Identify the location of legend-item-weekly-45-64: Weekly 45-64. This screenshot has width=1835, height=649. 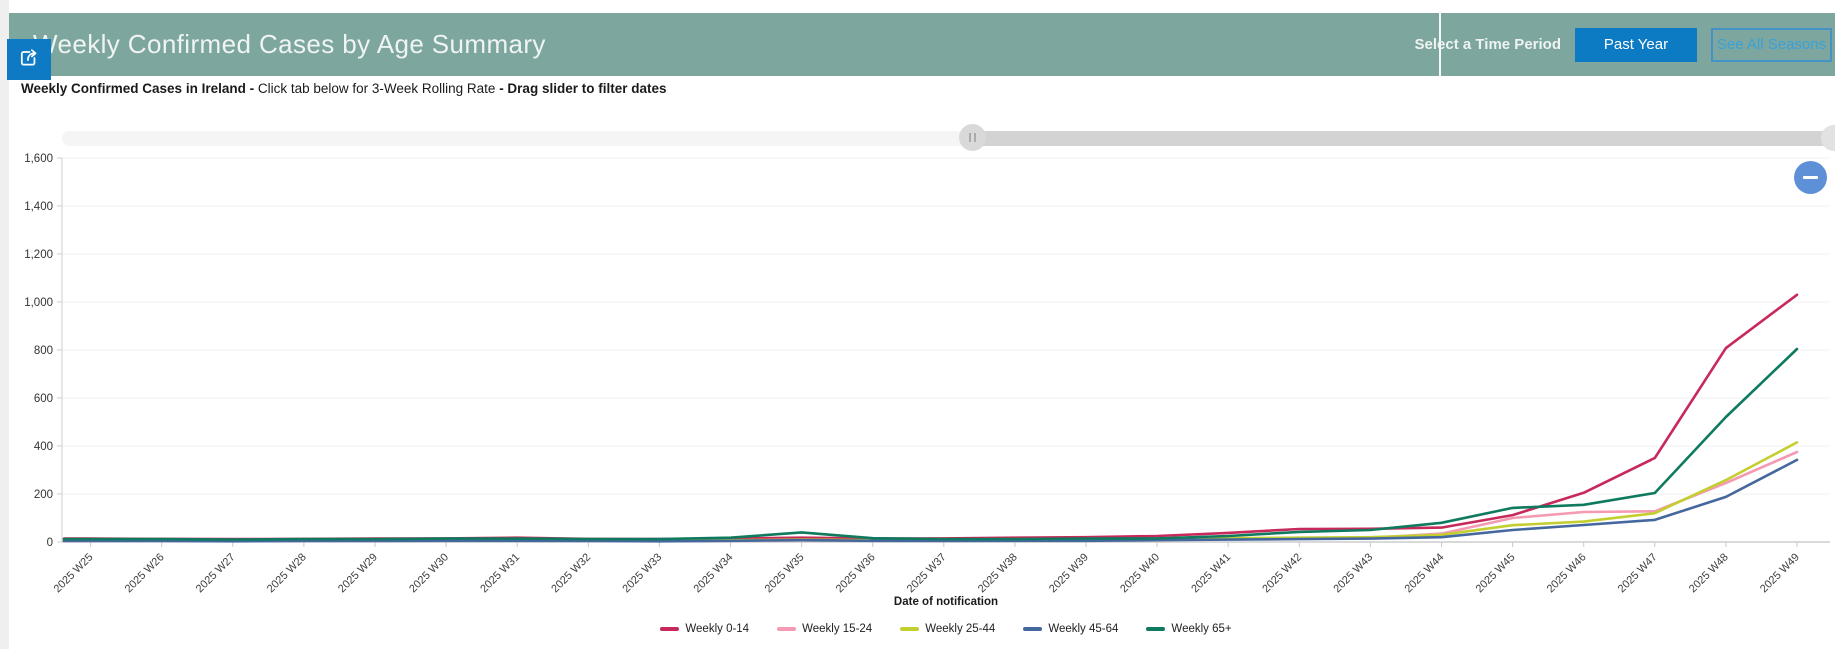
(1070, 629).